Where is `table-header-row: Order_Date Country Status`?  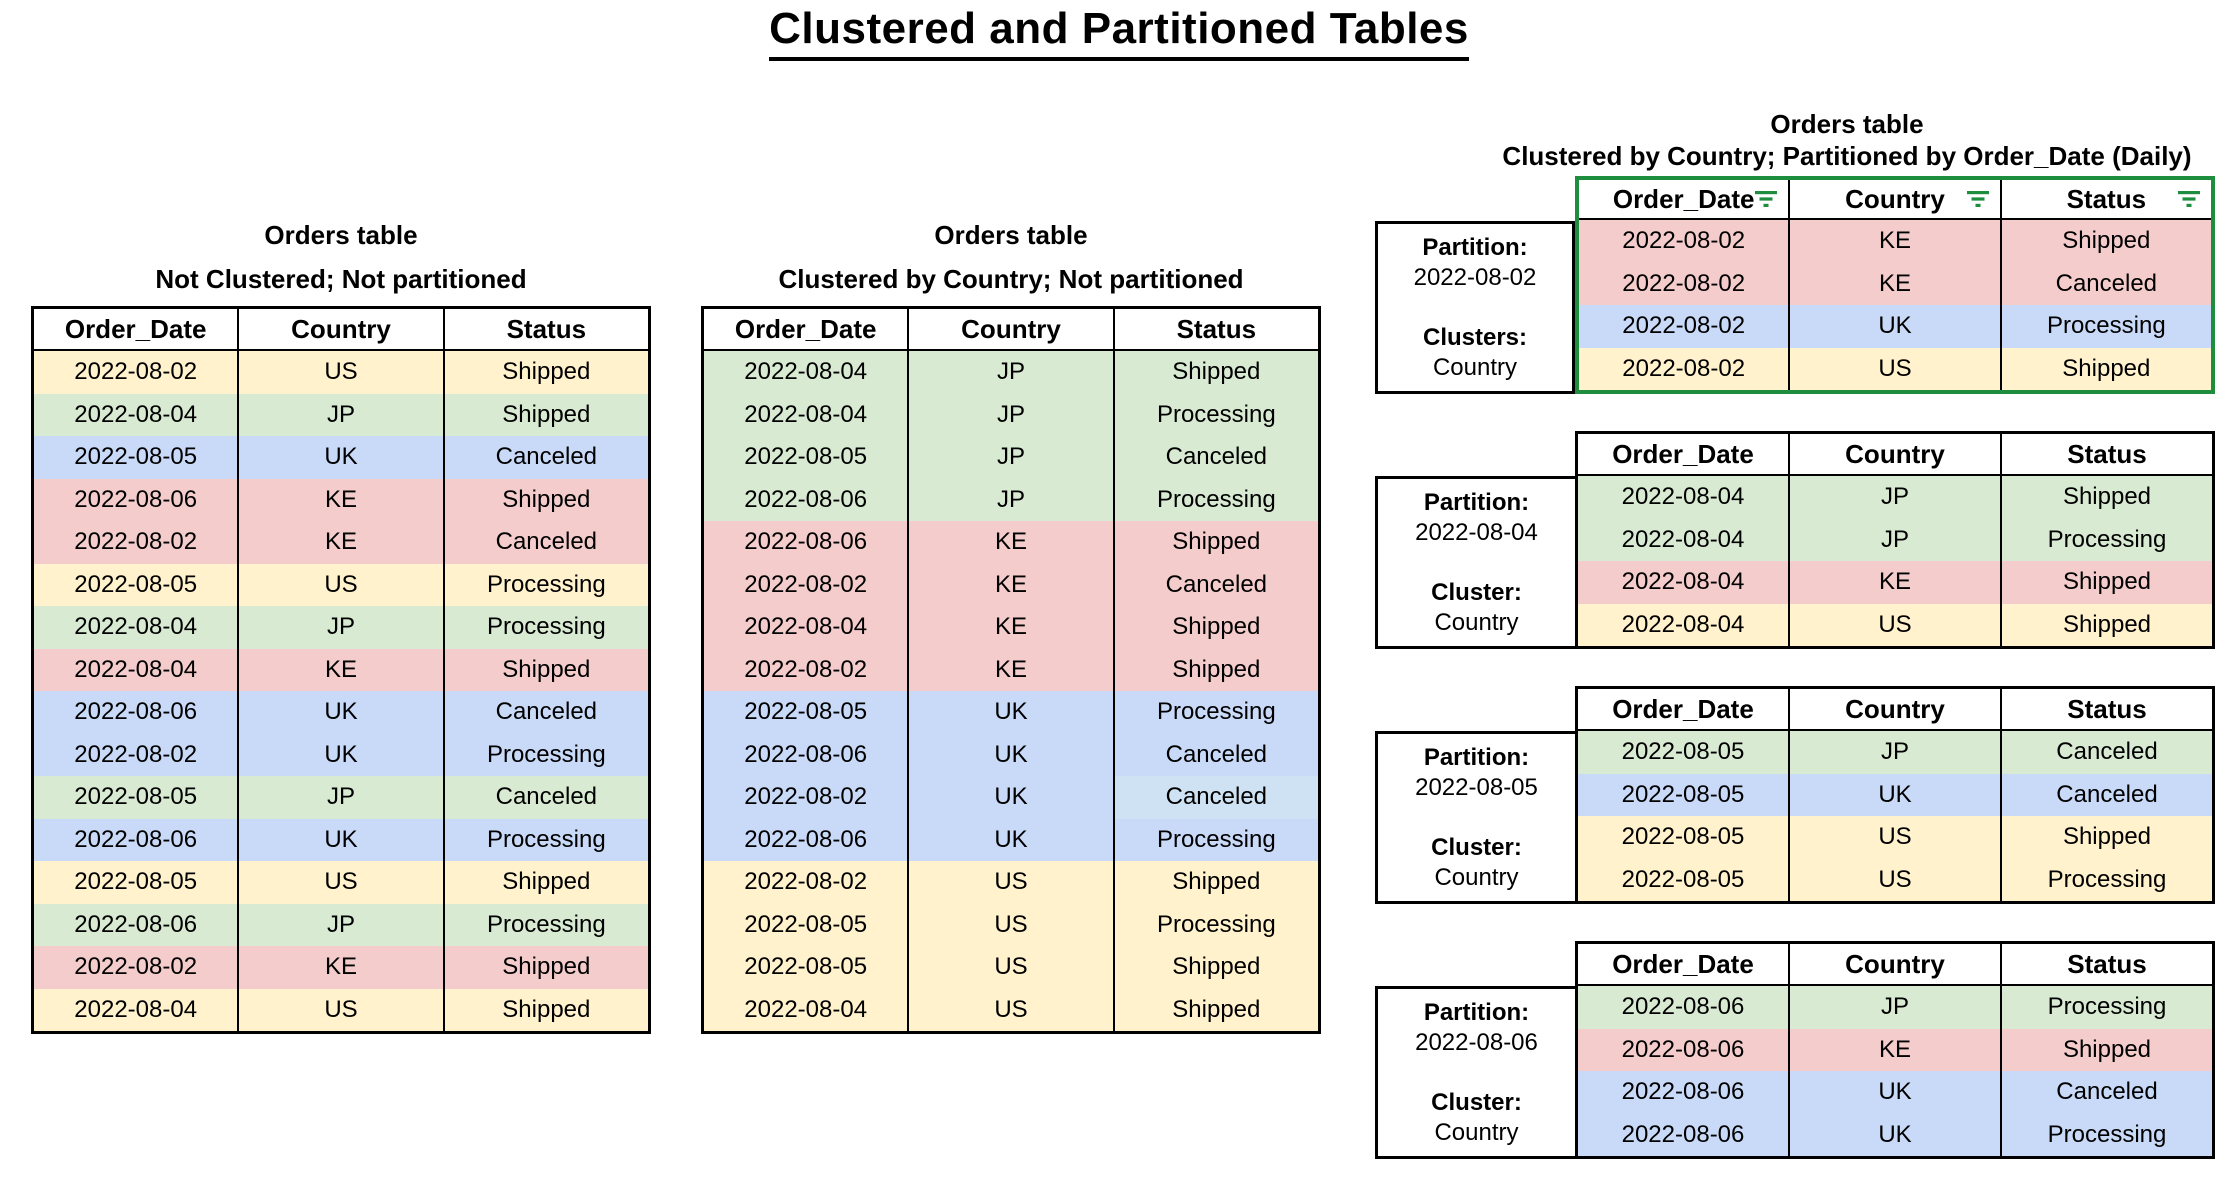 table-header-row: Order_Date Country Status is located at coordinates (1011, 330).